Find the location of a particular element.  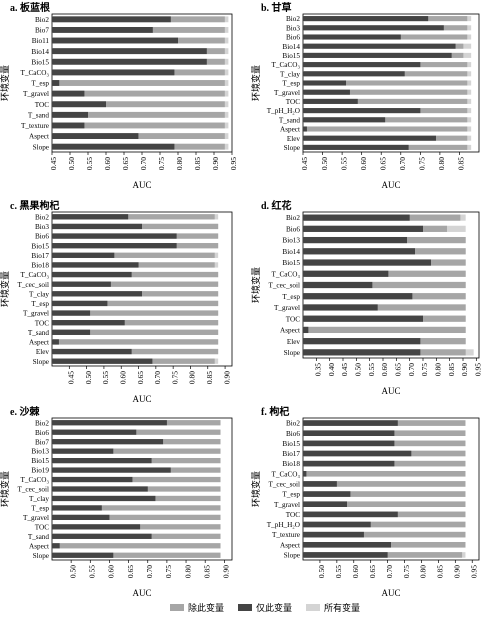

bar-only-T_pH_H₂O is located at coordinates (362, 111).